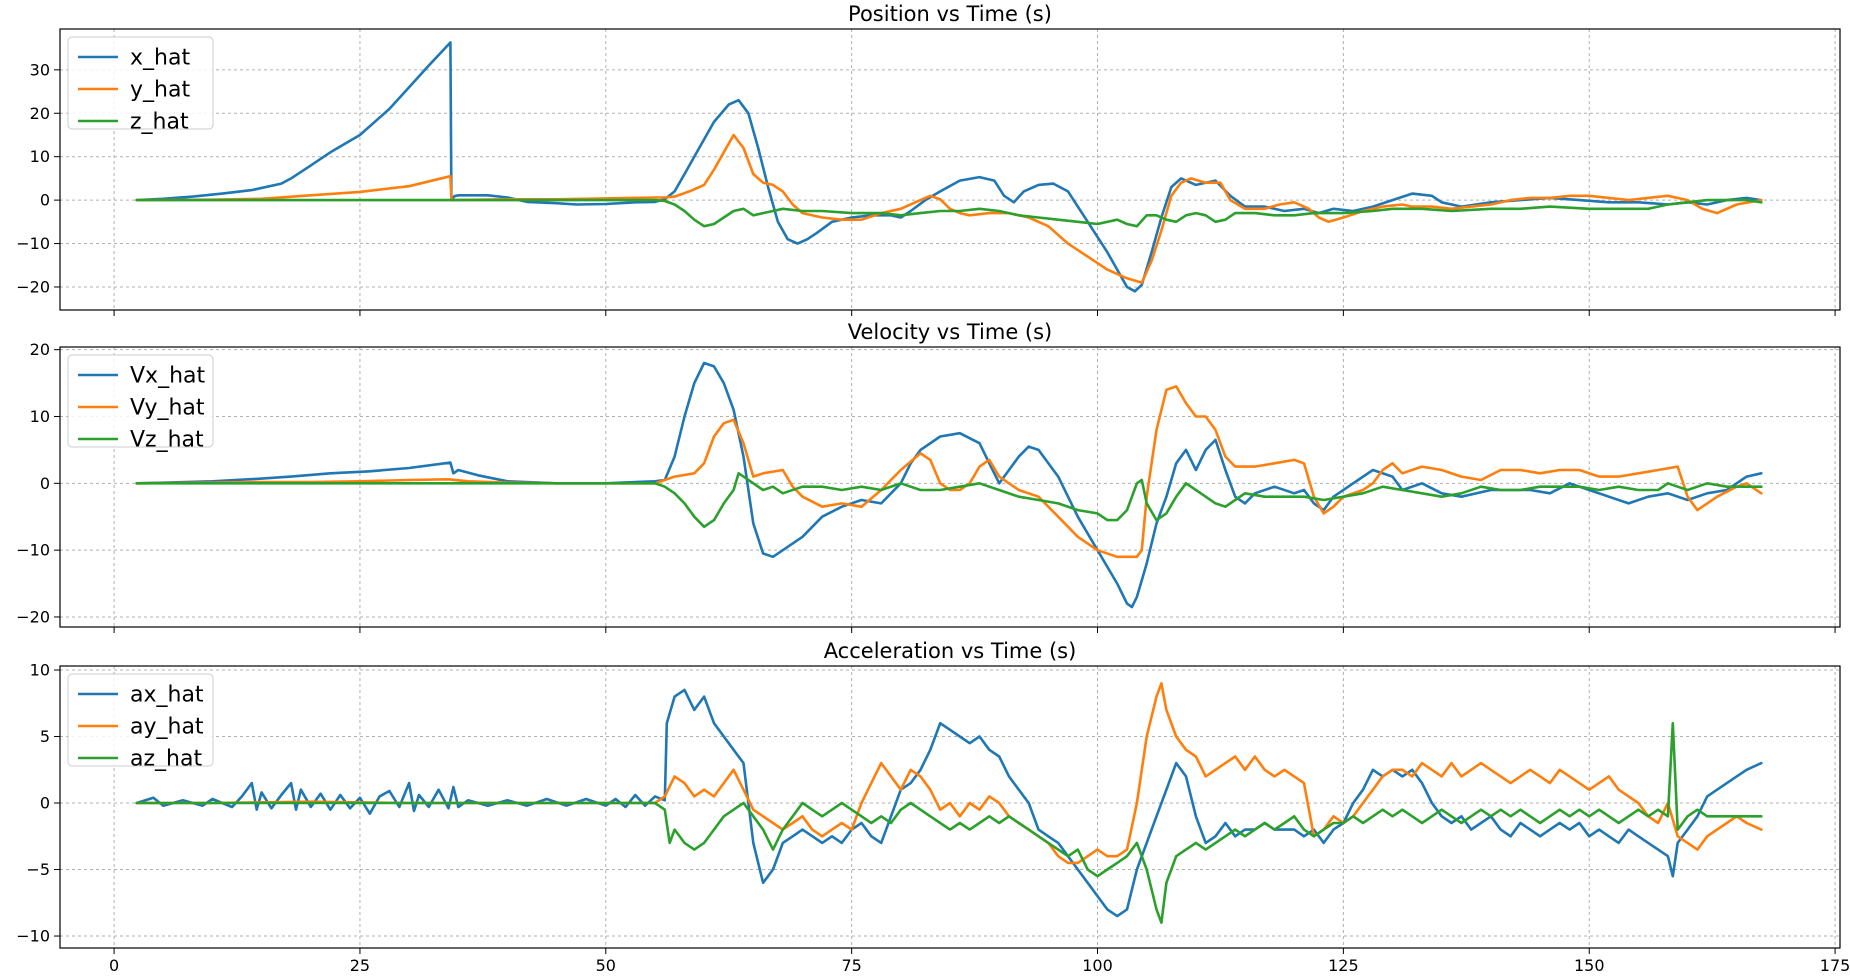 The image size is (1850, 977). Describe the element at coordinates (38, 869) in the screenshot. I see `acceleration-y-tick-label: −5` at that location.